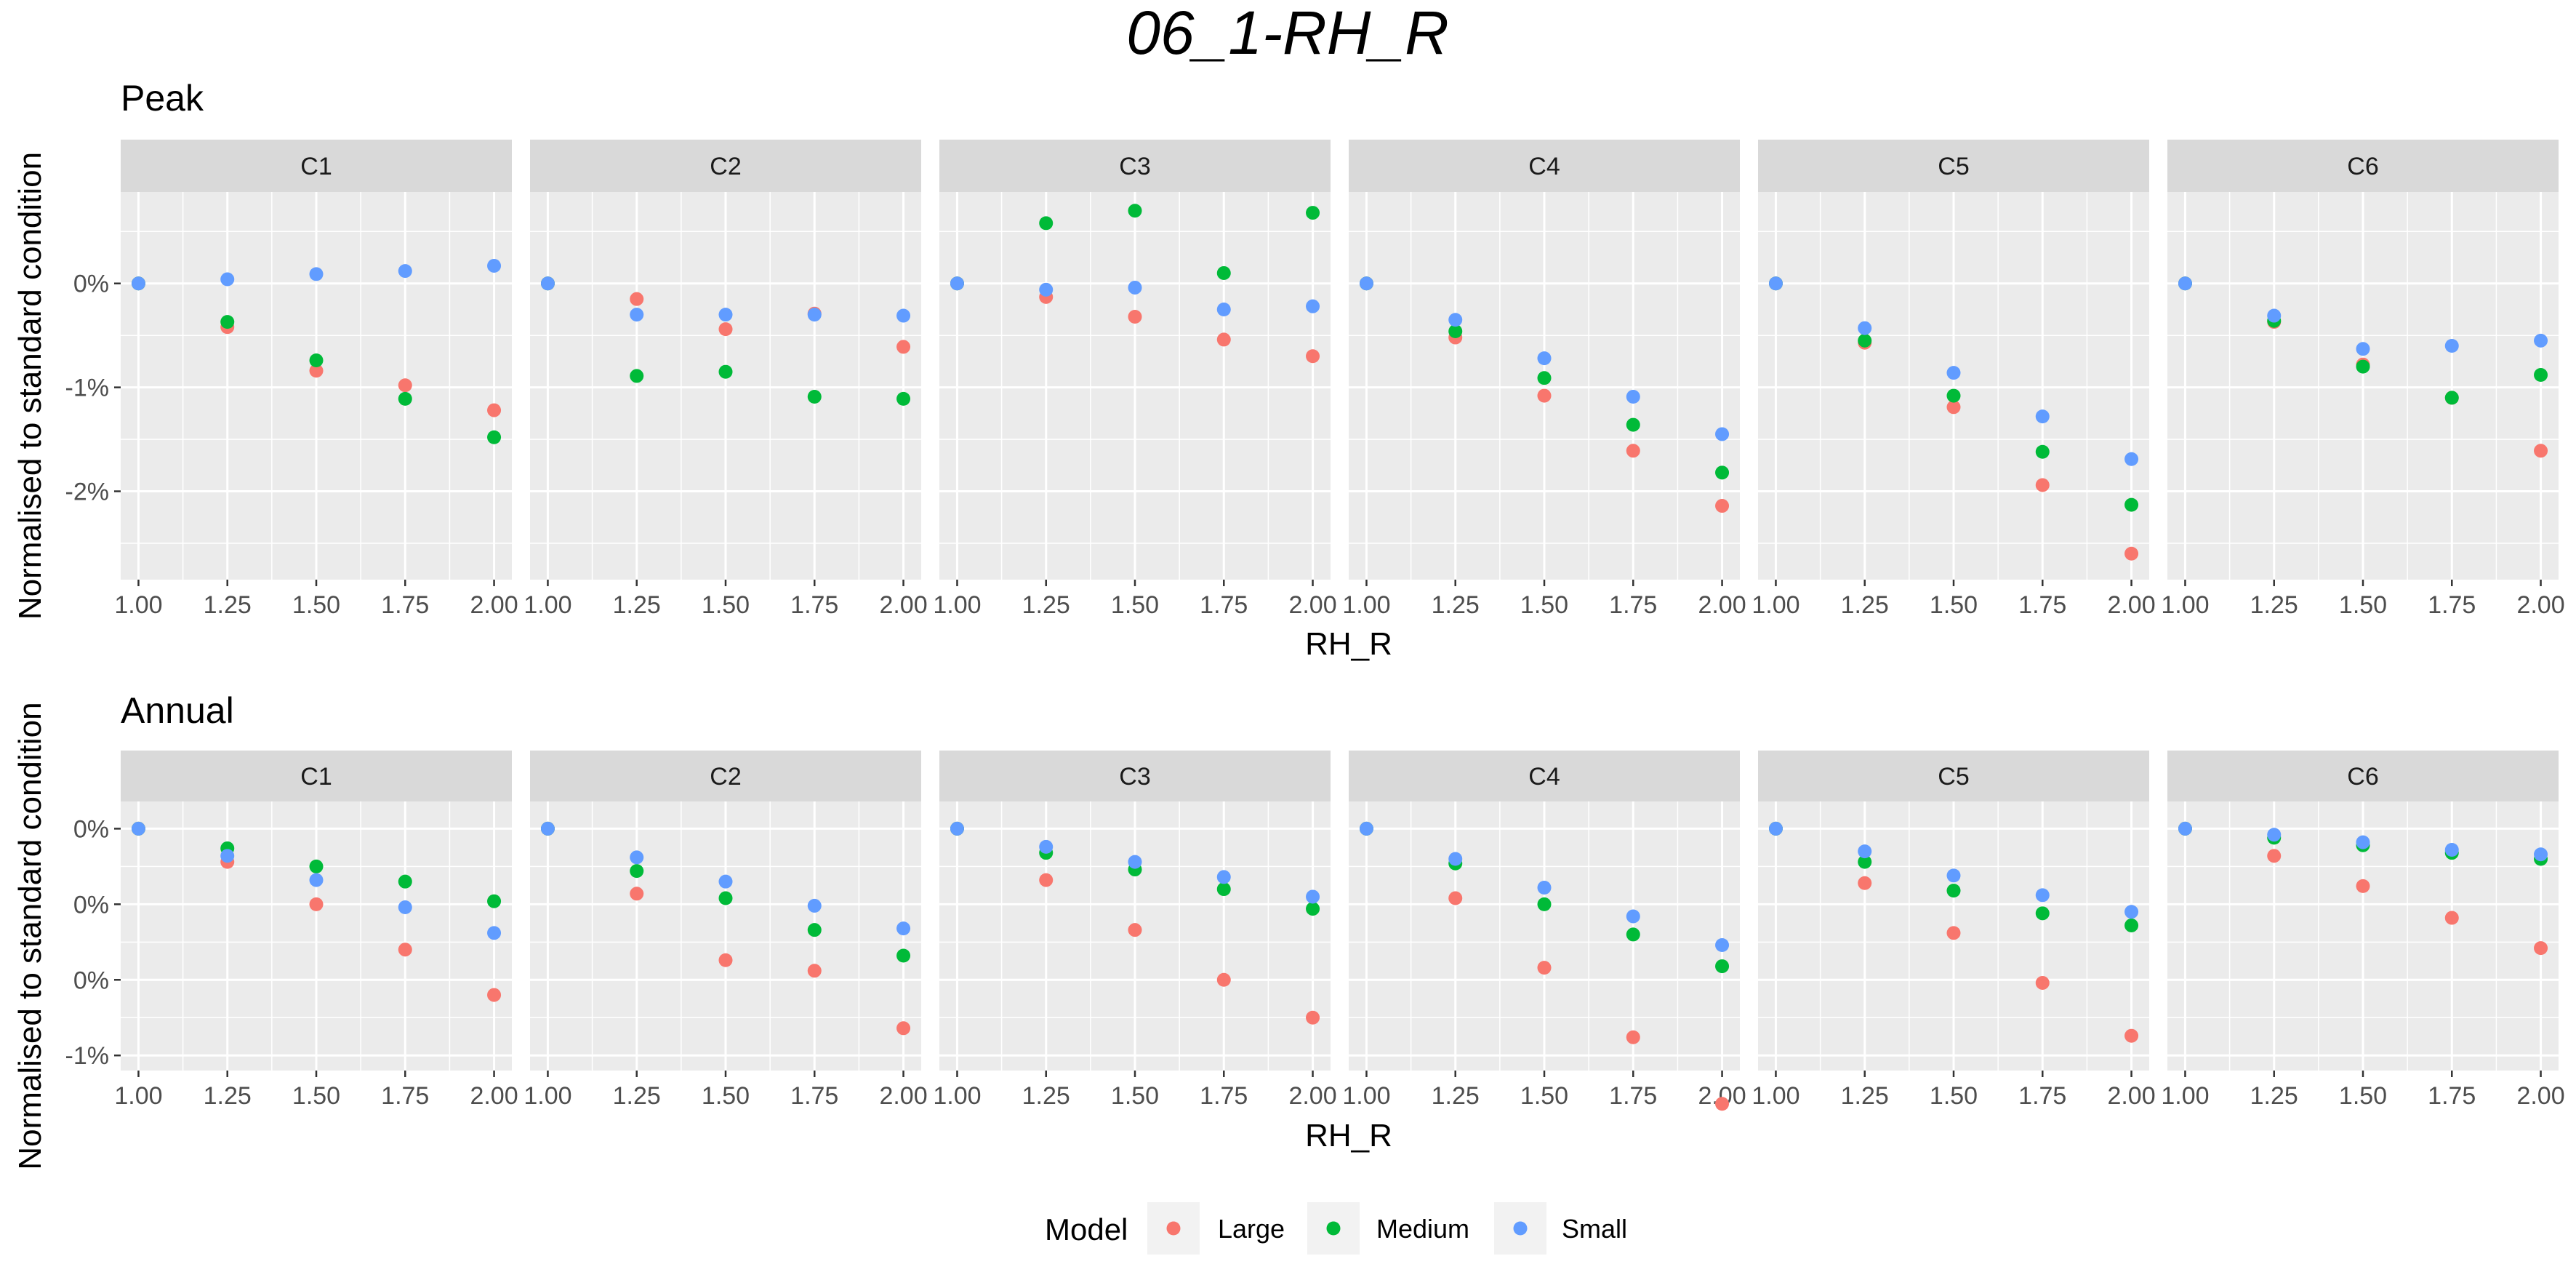 This screenshot has height=1288, width=2576. I want to click on facet-c1: C1 1.00 1.25 1.50 1.75 2.00, so click(316, 379).